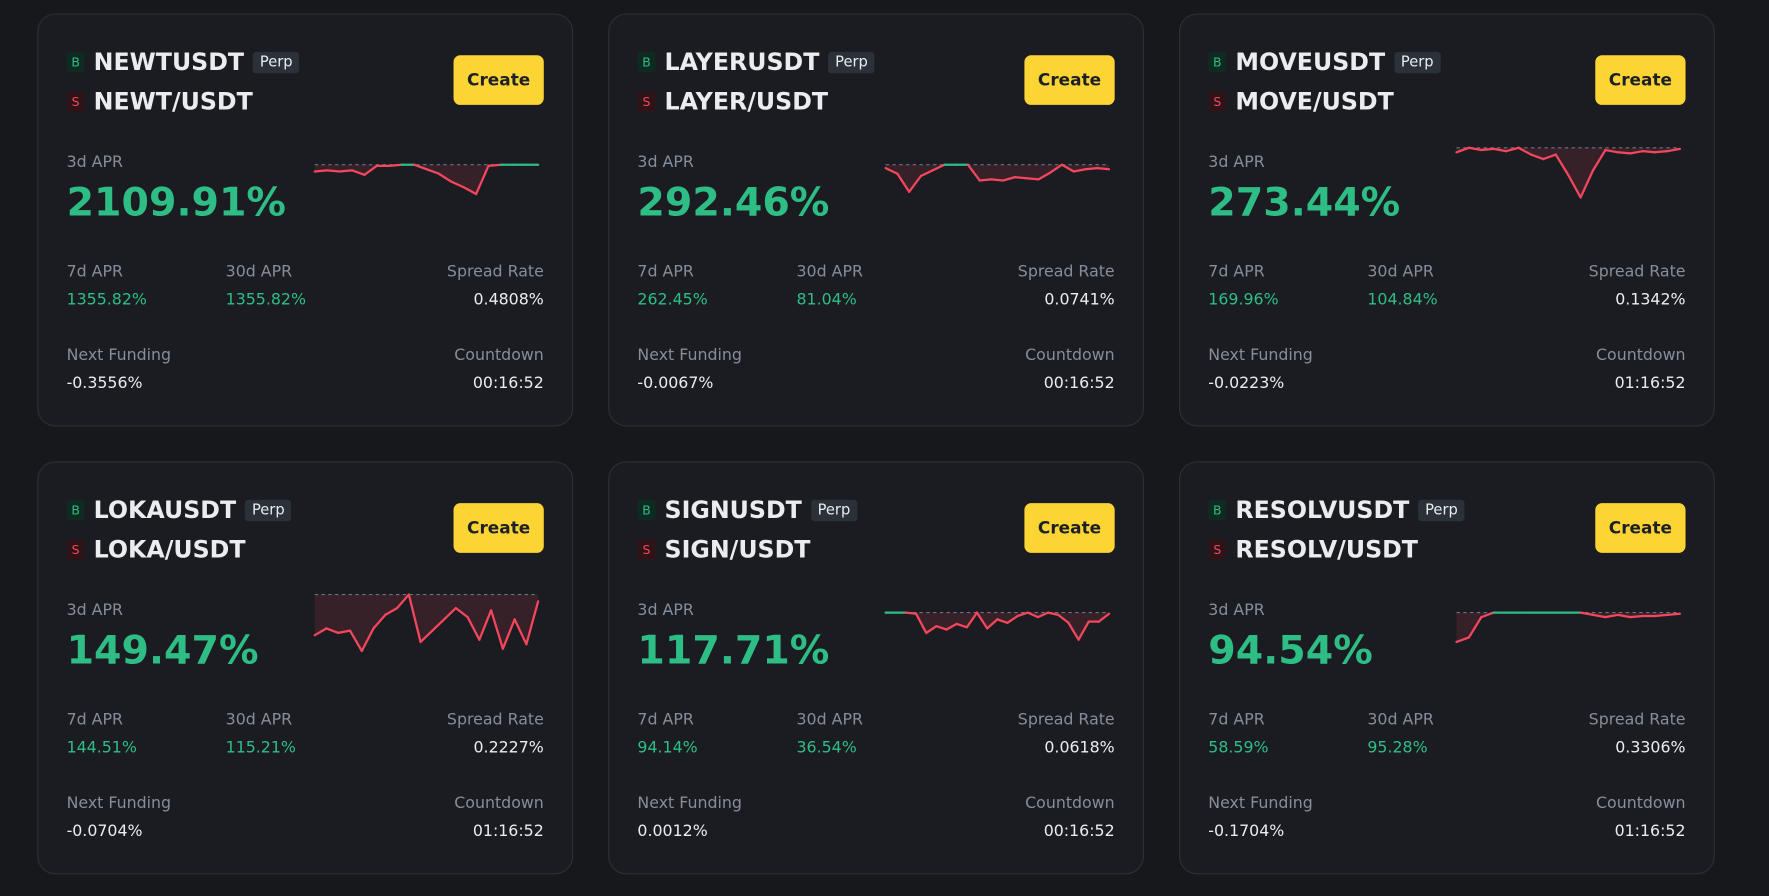 Image resolution: width=1769 pixels, height=896 pixels. I want to click on apr3d-value: 273.44%, so click(1304, 203).